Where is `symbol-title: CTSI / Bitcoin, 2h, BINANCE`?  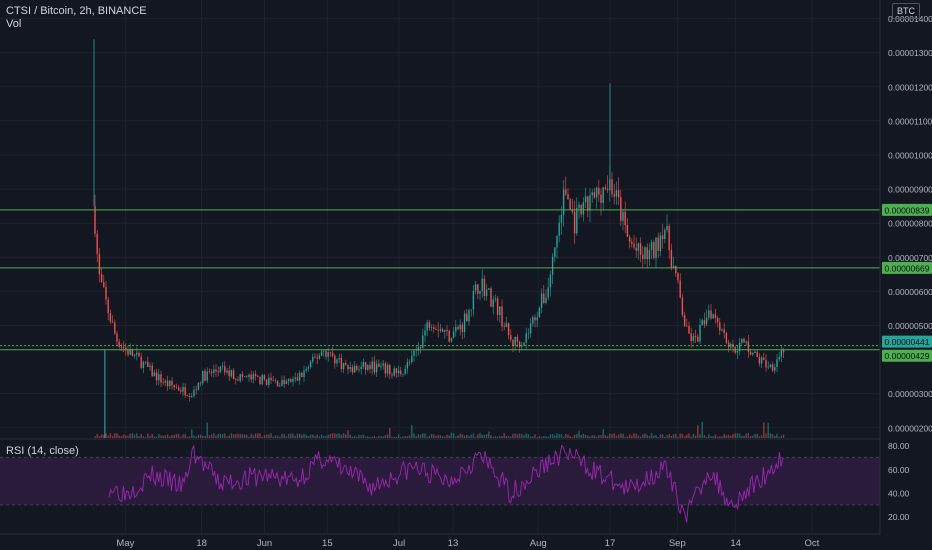
symbol-title: CTSI / Bitcoin, 2h, BINANCE is located at coordinates (76, 11).